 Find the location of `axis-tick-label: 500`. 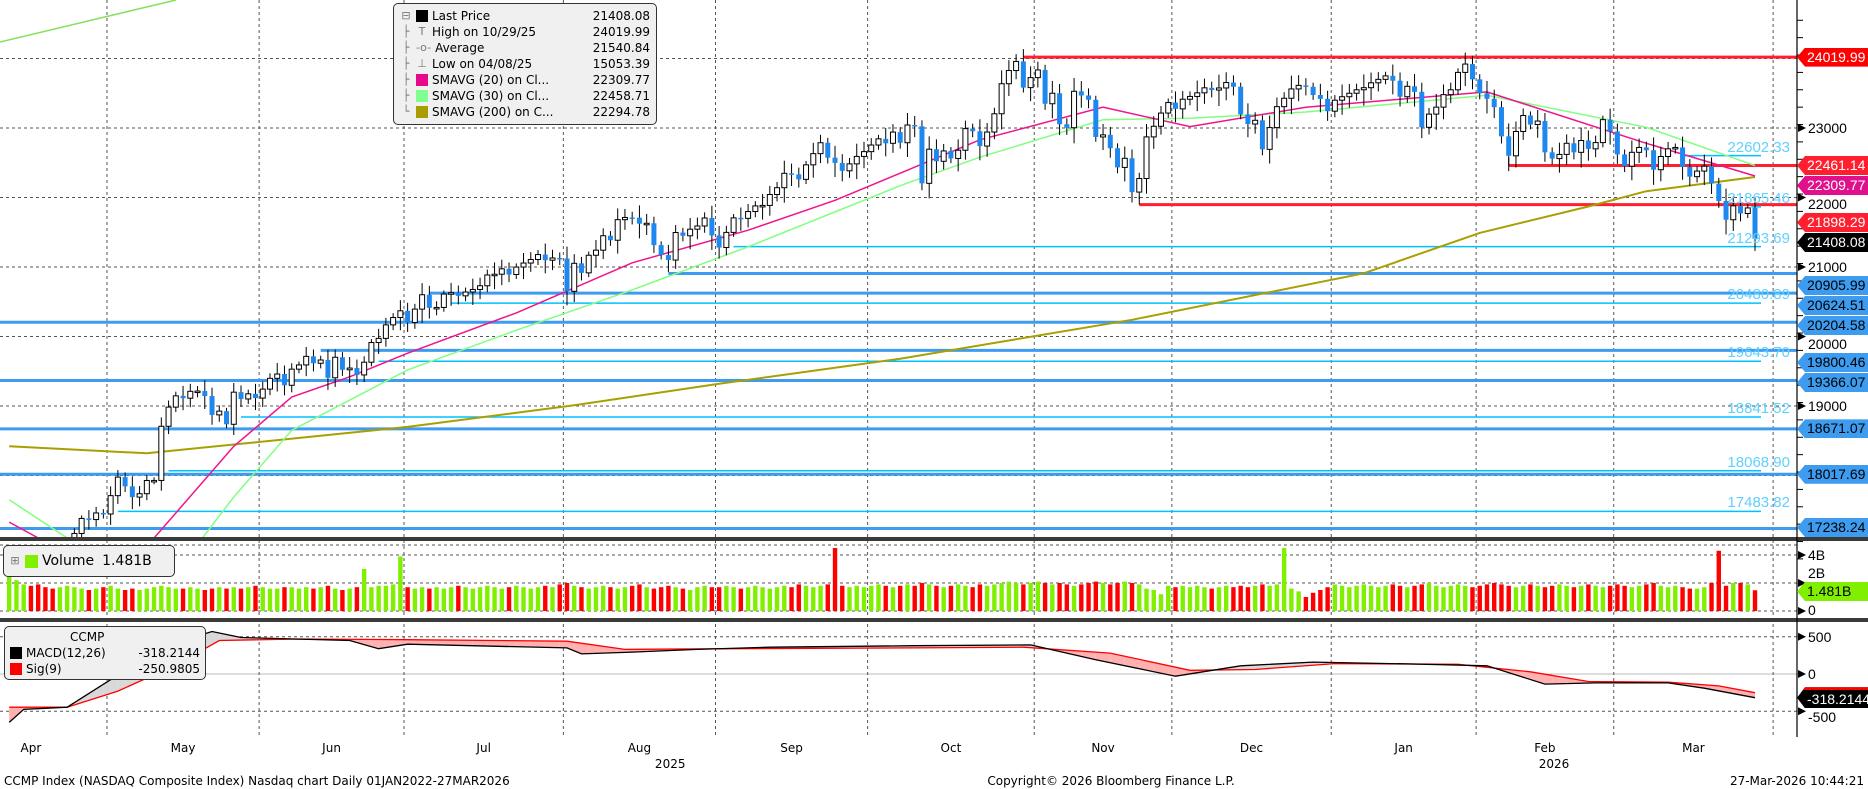

axis-tick-label: 500 is located at coordinates (1820, 636).